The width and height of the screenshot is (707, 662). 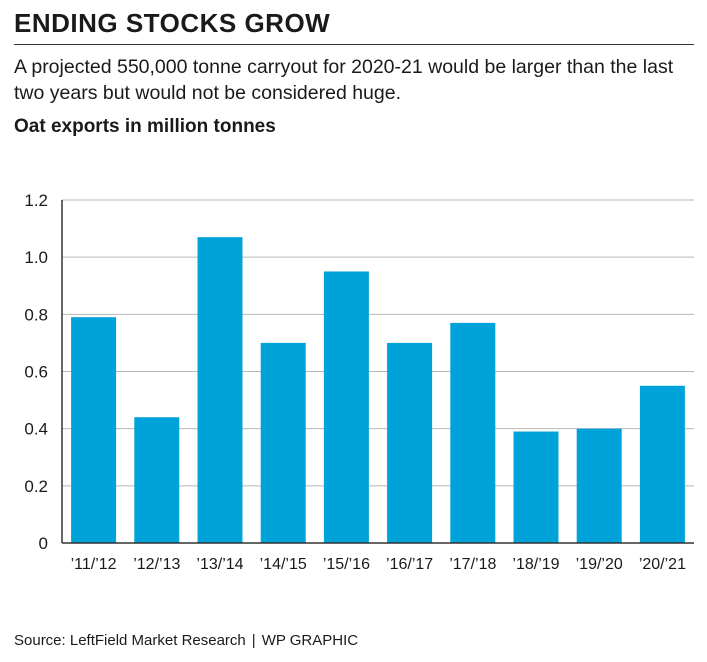 What do you see at coordinates (346, 564) in the screenshot?
I see `x-tick-label: ’15/’16` at bounding box center [346, 564].